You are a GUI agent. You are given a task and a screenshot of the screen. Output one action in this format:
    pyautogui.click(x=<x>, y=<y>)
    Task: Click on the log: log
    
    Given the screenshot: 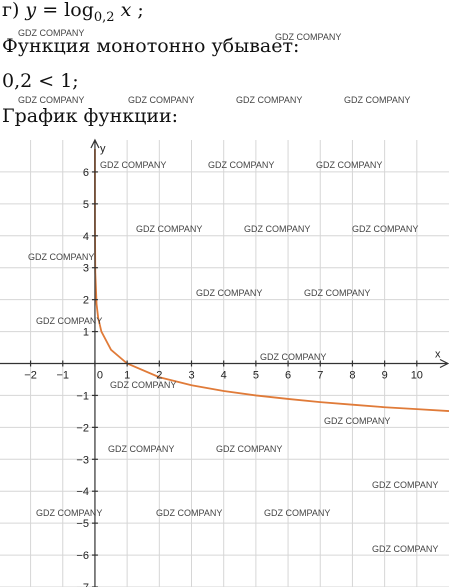 What is the action you would take?
    pyautogui.click(x=79, y=10)
    